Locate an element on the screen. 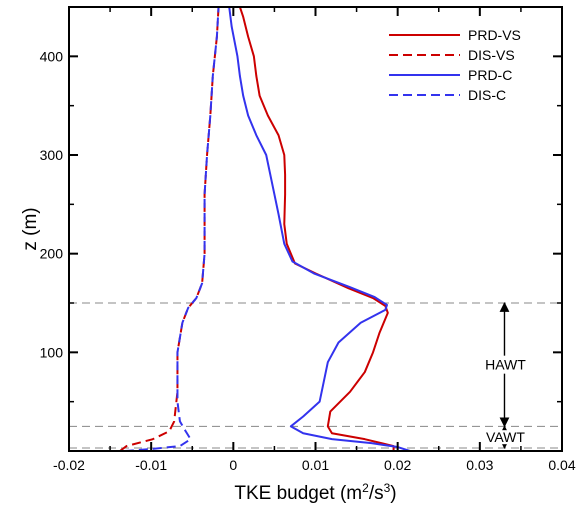 The width and height of the screenshot is (579, 506). y-tick-label: 100 is located at coordinates (52, 352).